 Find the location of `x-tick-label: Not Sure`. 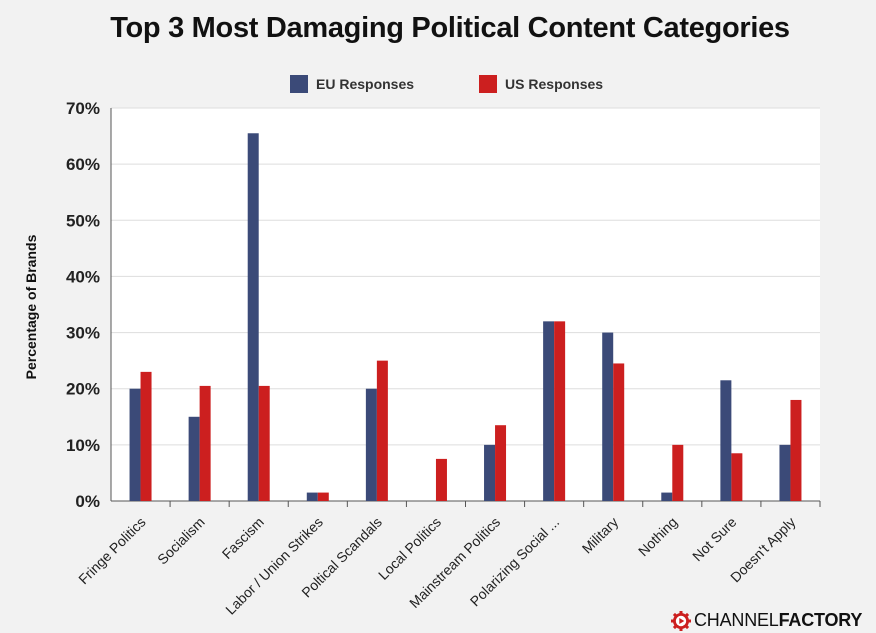

x-tick-label: Not Sure is located at coordinates (714, 539).